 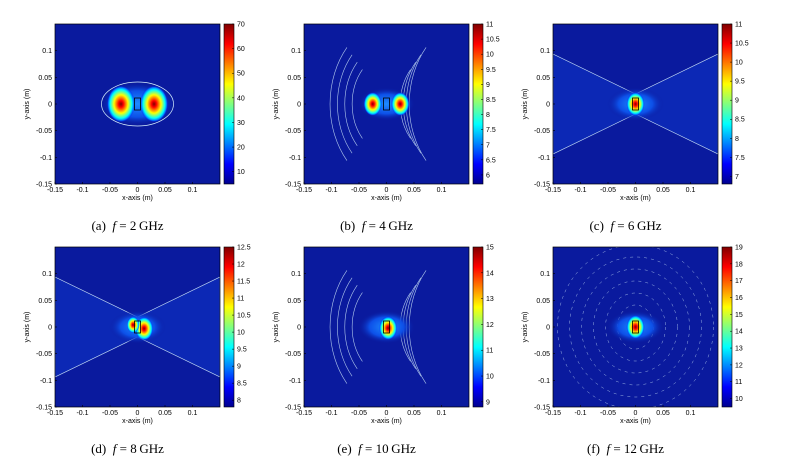 I want to click on colorbar-tick-label: 18, so click(x=739, y=264).